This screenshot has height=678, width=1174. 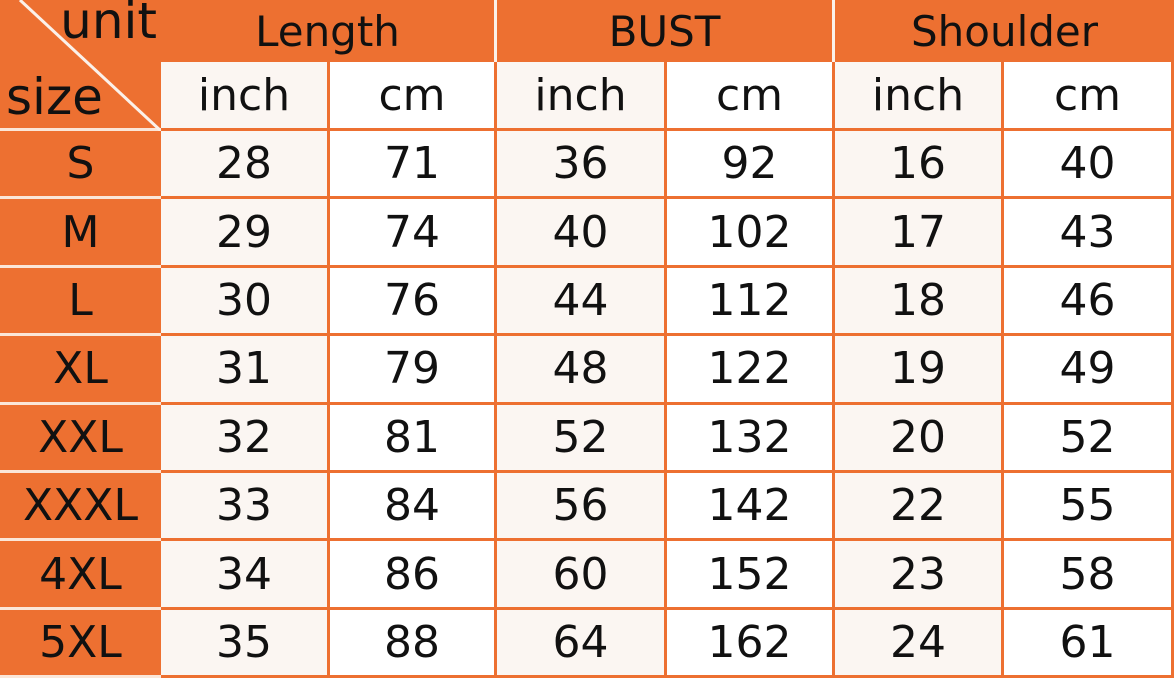 I want to click on table-cell: 81, so click(x=413, y=438).